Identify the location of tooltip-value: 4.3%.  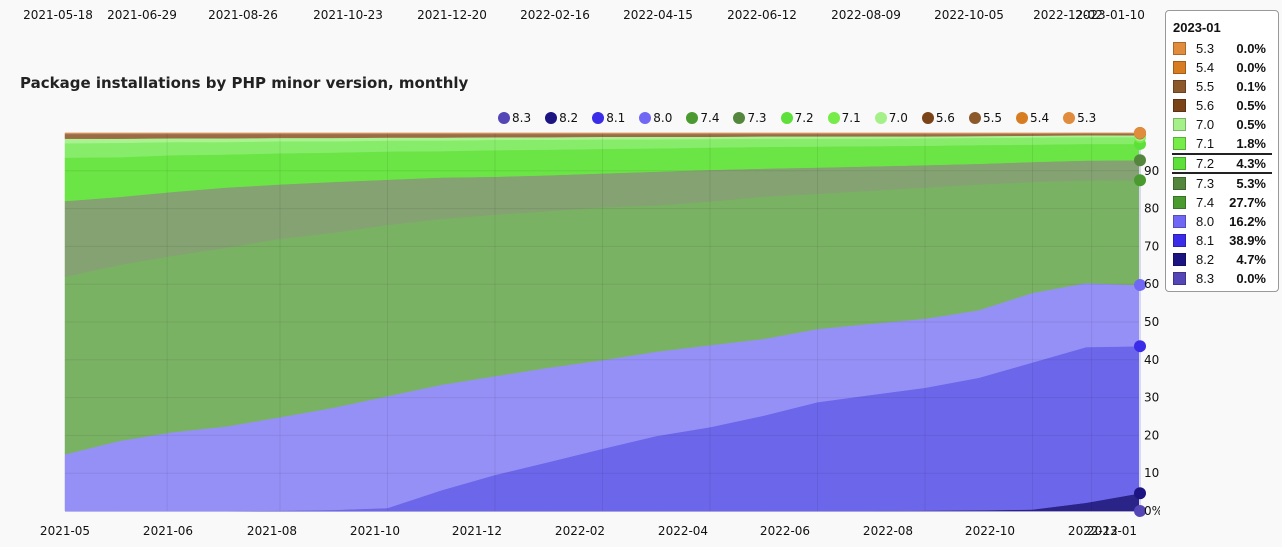
(1251, 163).